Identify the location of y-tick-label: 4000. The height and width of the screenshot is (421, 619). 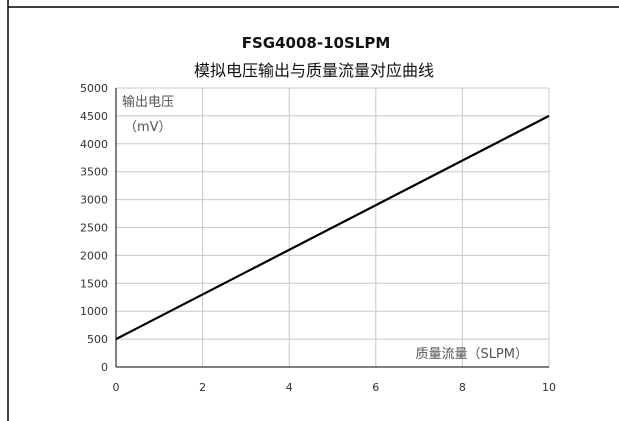
(94, 144).